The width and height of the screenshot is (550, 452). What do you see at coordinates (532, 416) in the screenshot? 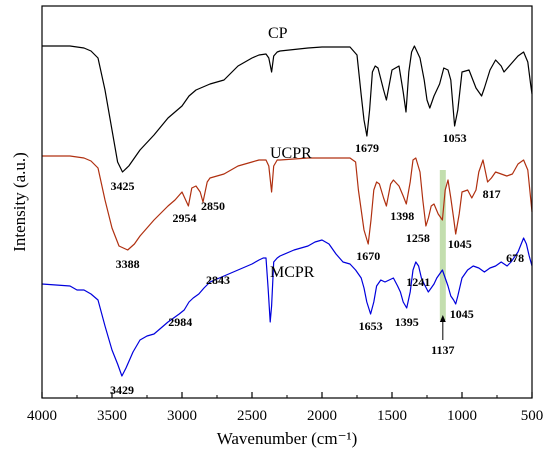
I see `x-tick-label: 500` at bounding box center [532, 416].